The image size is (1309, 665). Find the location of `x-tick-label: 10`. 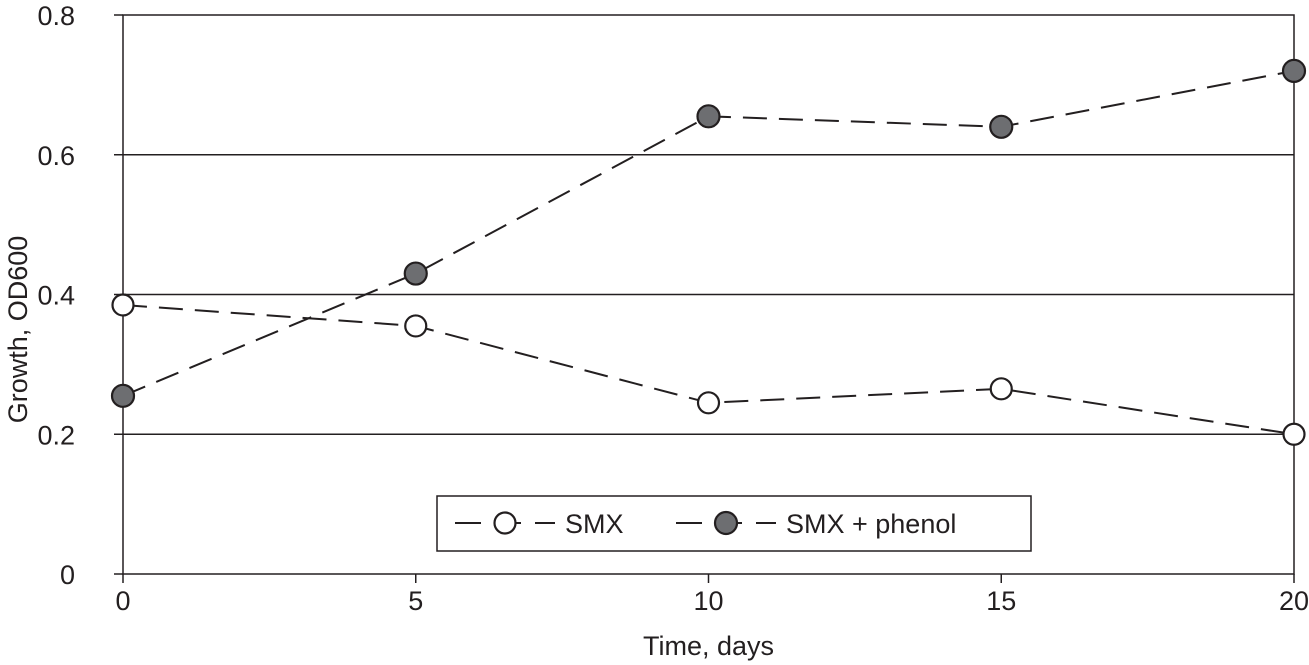

x-tick-label: 10 is located at coordinates (708, 601).